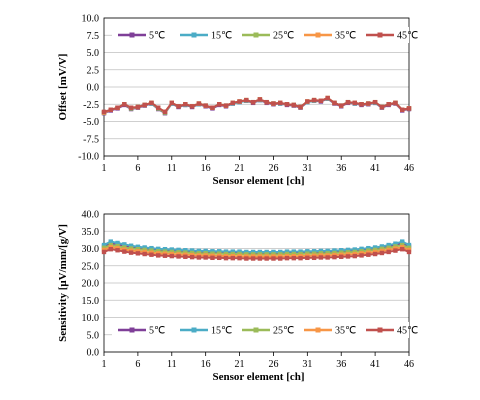  I want to click on y-tick-label: -7.5, so click(91, 139).